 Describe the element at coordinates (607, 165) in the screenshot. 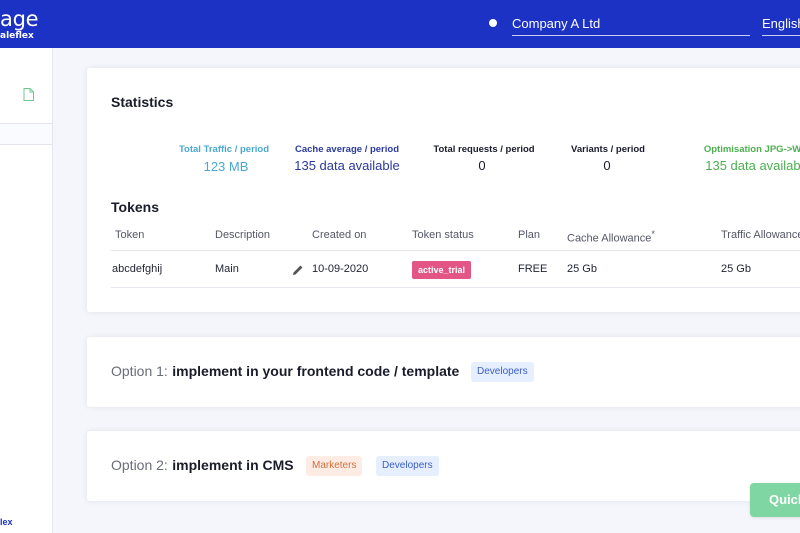

I see `stat-value-variants: 0` at that location.